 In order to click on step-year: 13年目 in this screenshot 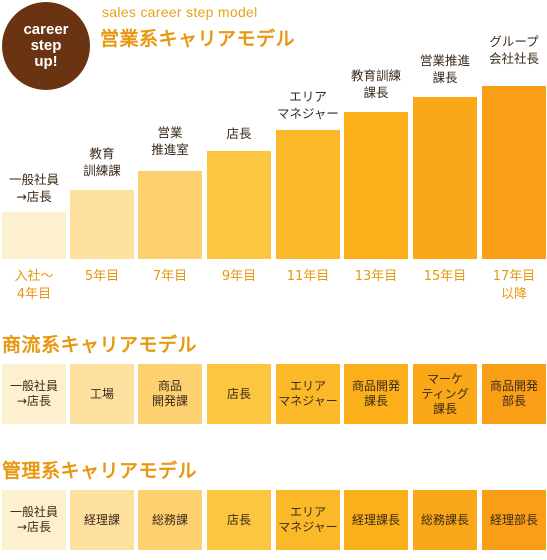, I will do `click(376, 276)`.